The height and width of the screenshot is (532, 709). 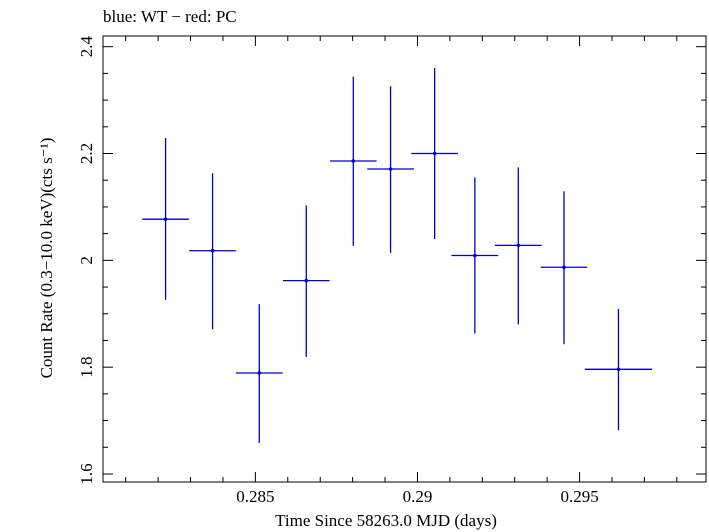 What do you see at coordinates (46, 258) in the screenshot?
I see `y-axis-label: Count Rate (0.3−10.0 keV)(cts s⁻¹)` at bounding box center [46, 258].